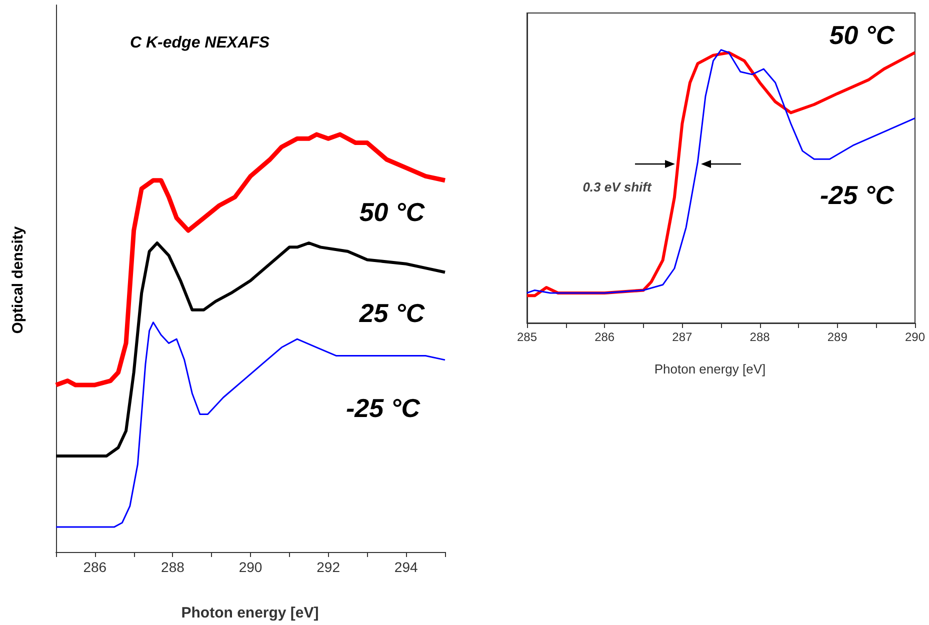  Describe the element at coordinates (617, 187) in the screenshot. I see `annotation: 0.3 eV shift` at that location.